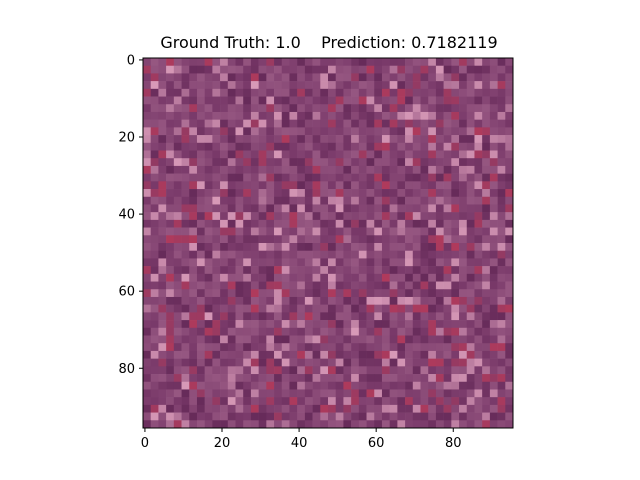 The height and width of the screenshot is (480, 640). Describe the element at coordinates (453, 443) in the screenshot. I see `x-tick-label: 80` at that location.